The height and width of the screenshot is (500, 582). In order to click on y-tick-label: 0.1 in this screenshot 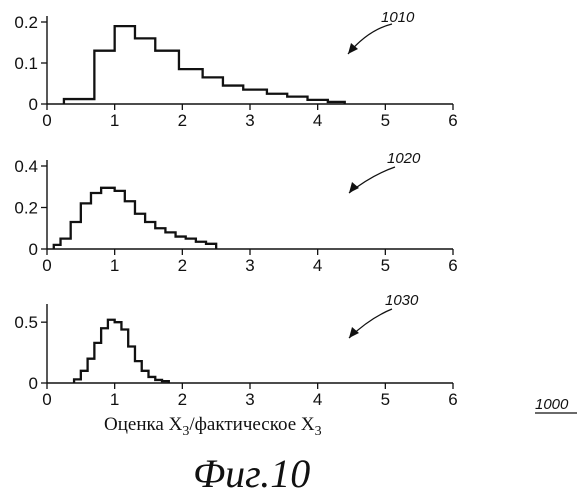, I will do `click(26, 63)`.